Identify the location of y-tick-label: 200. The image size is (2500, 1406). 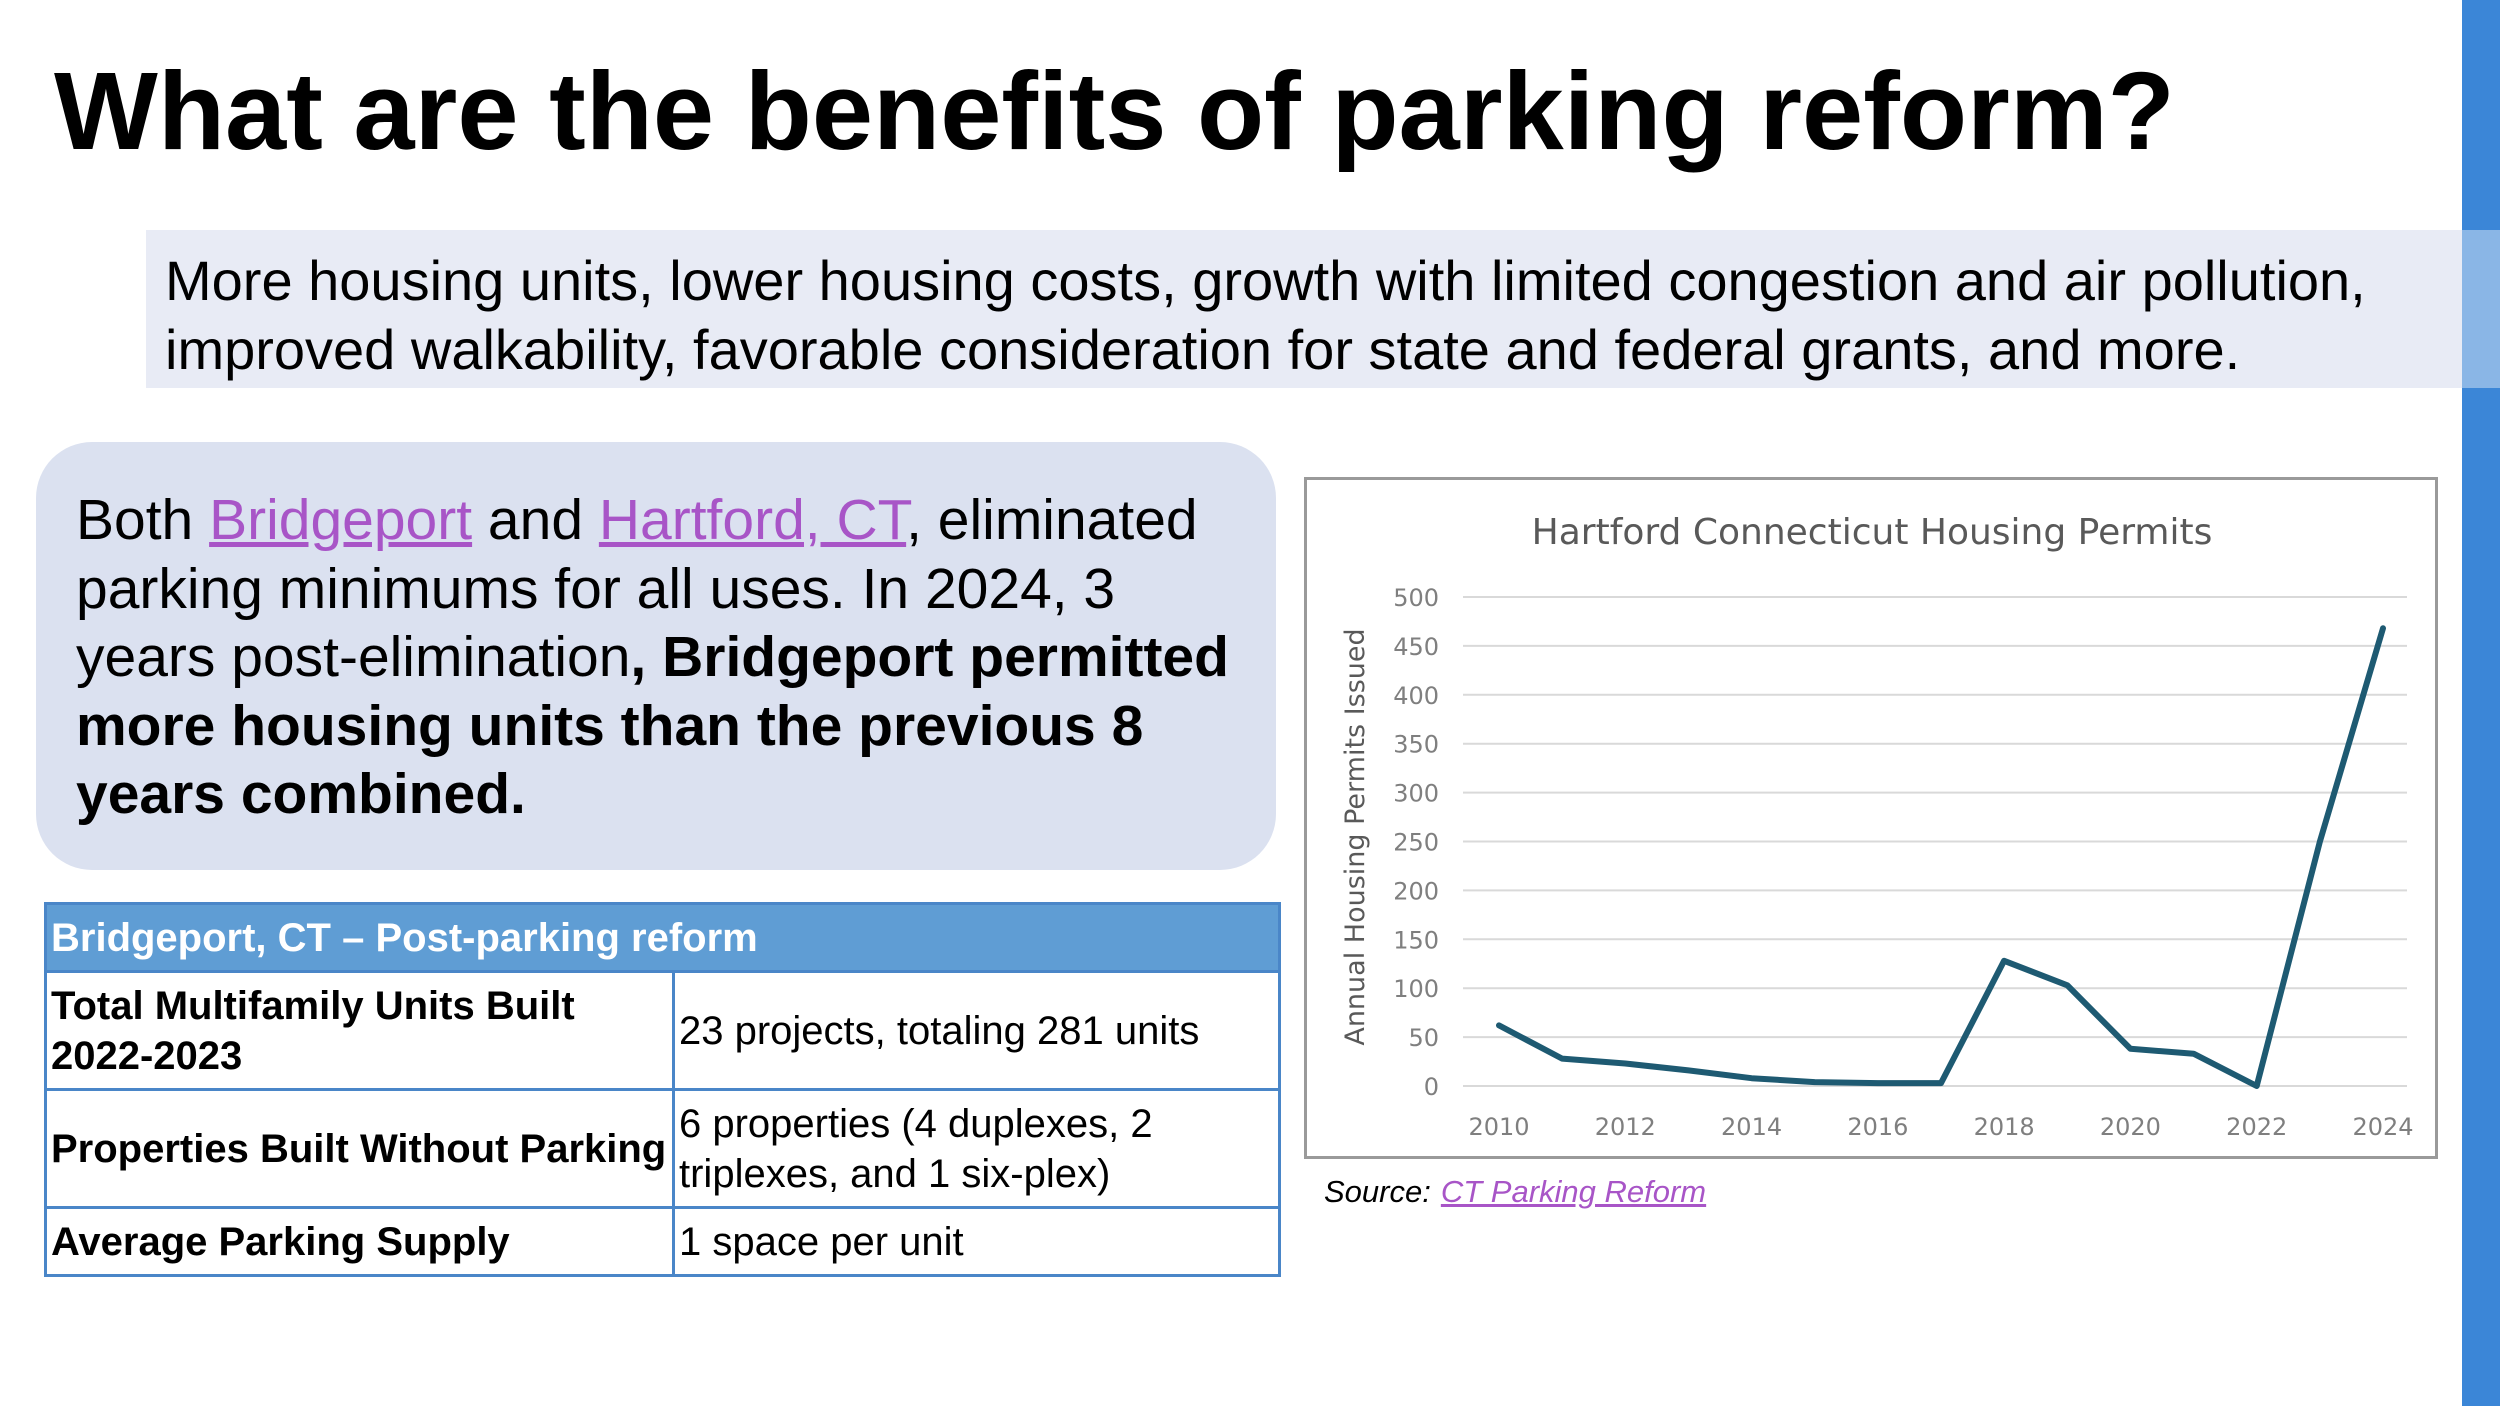
(1416, 891).